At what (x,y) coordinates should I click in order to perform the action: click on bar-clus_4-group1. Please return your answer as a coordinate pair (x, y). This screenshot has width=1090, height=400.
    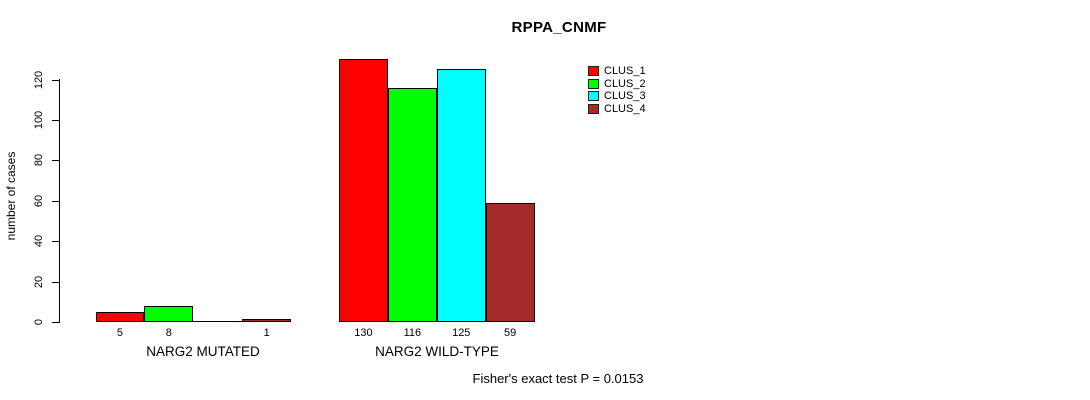
    Looking at the image, I should click on (266, 320).